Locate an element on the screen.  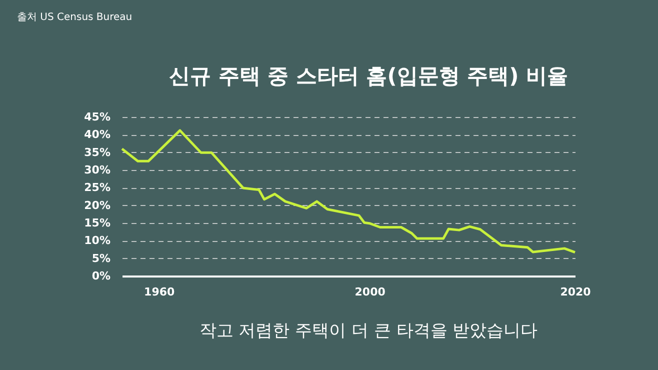
chart-title: 신규 주택 중 스타터 홈(입문형 주택) 비율 is located at coordinates (368, 76).